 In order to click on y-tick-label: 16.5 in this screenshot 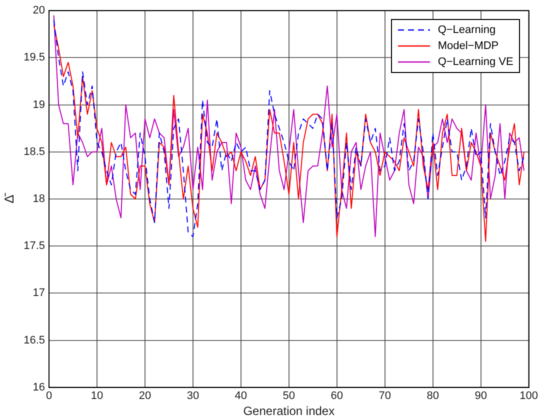, I will do `click(35, 340)`.